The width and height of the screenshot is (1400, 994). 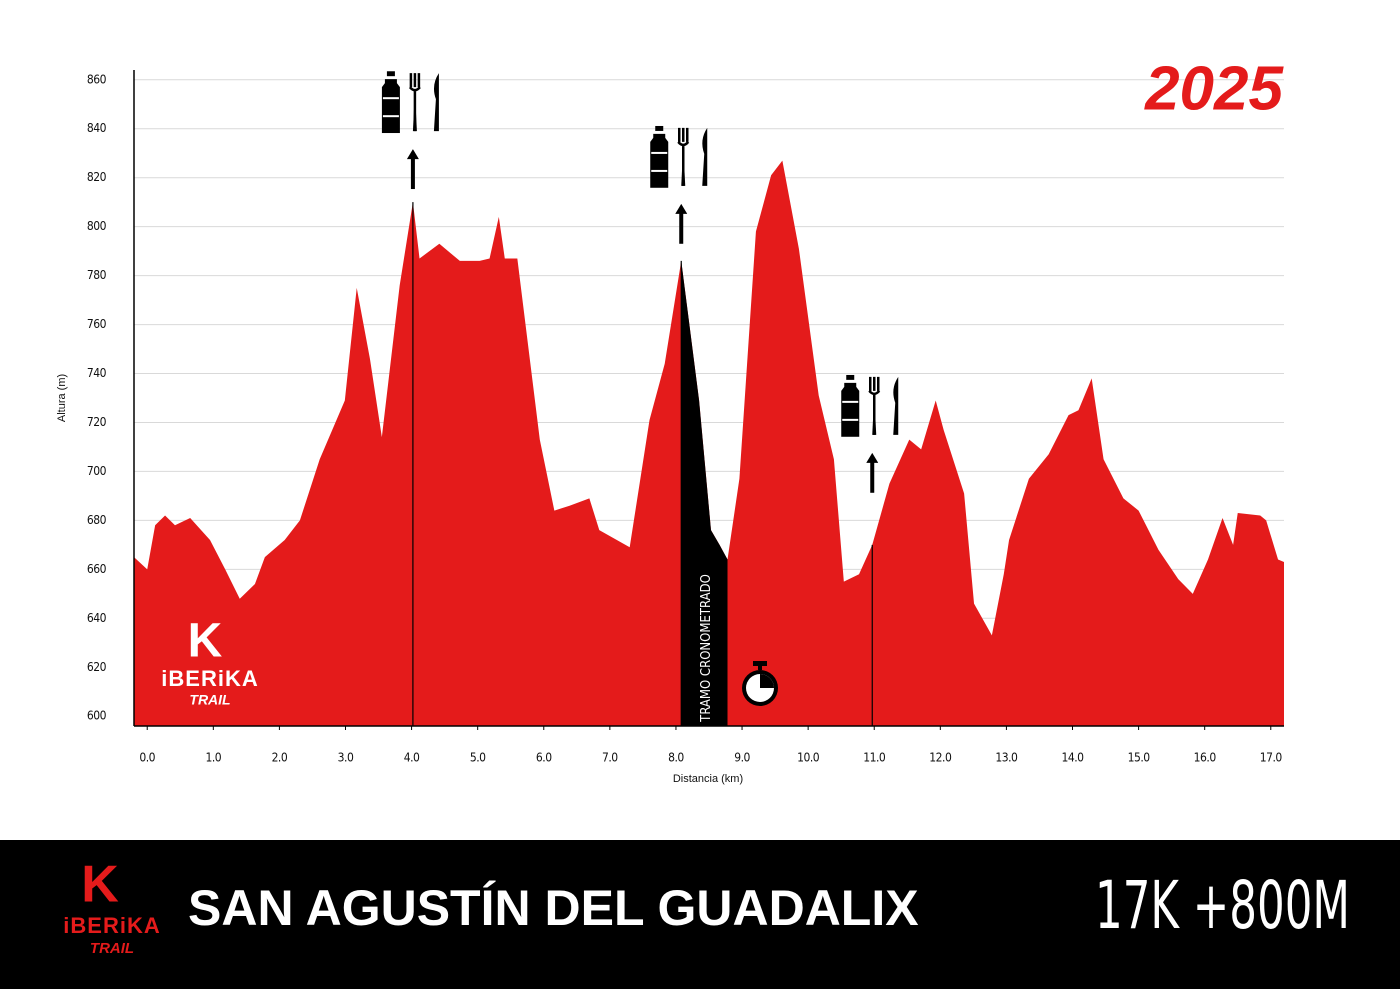 What do you see at coordinates (97, 520) in the screenshot?
I see `y-tick-label: 680` at bounding box center [97, 520].